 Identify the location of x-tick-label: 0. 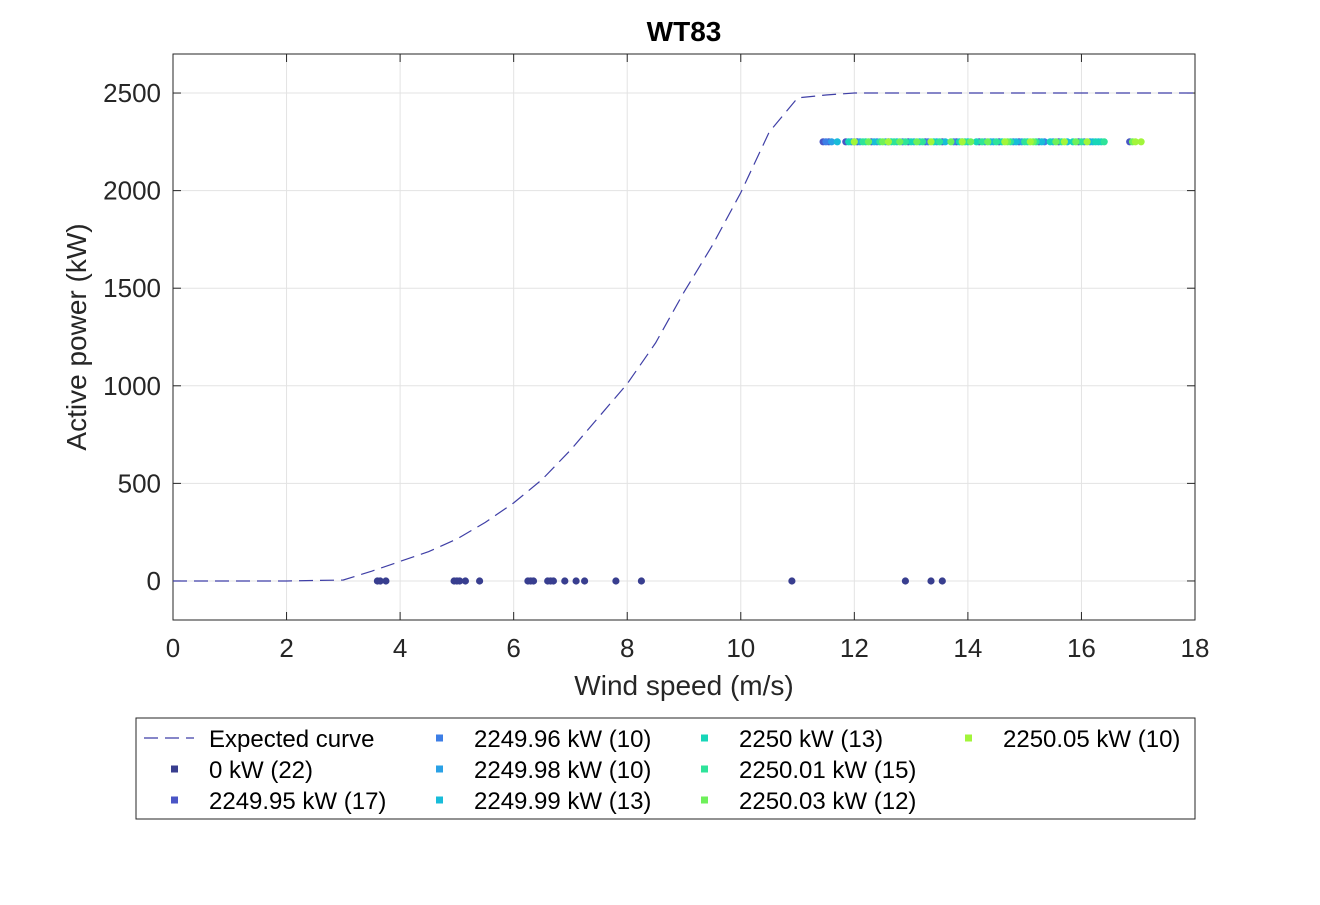
(173, 648).